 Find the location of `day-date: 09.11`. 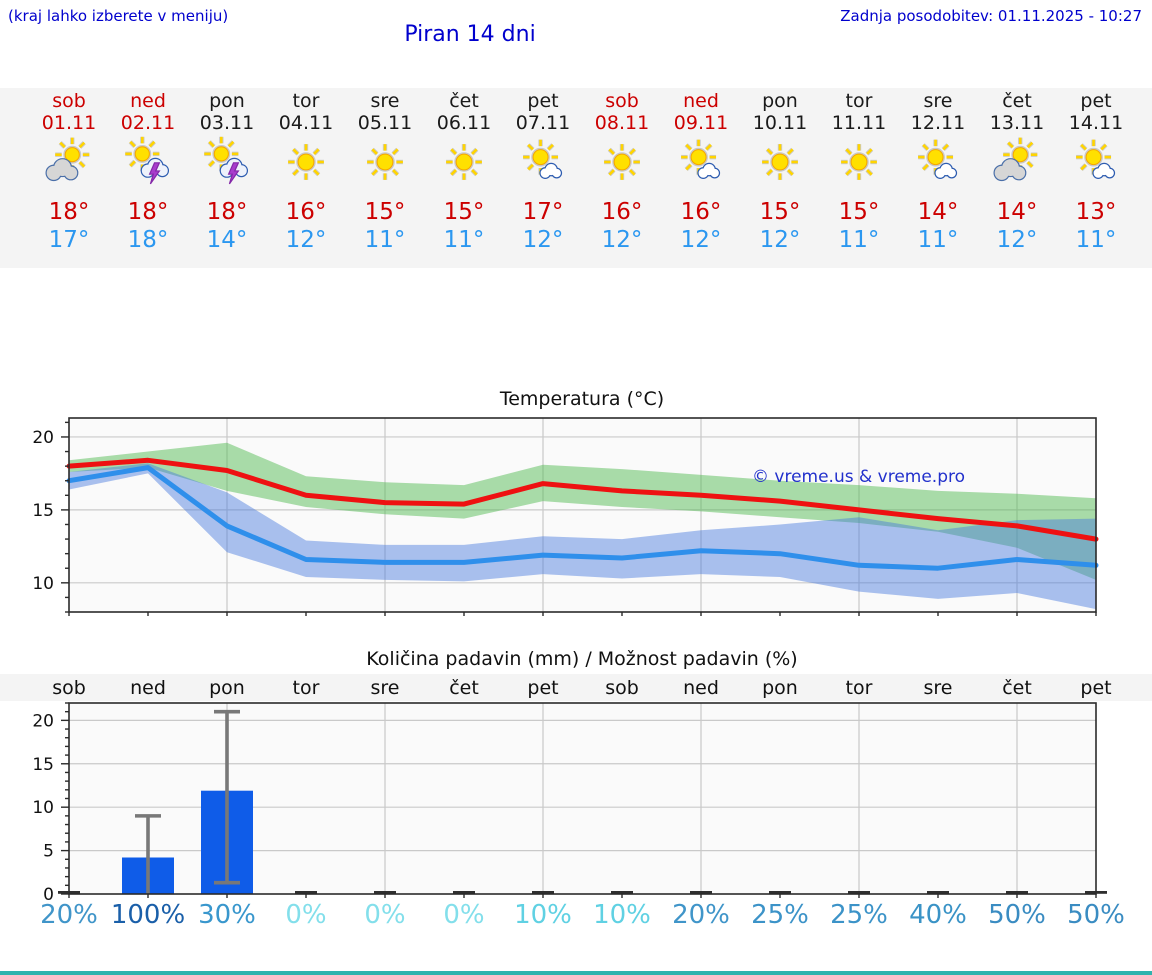

day-date: 09.11 is located at coordinates (701, 123).